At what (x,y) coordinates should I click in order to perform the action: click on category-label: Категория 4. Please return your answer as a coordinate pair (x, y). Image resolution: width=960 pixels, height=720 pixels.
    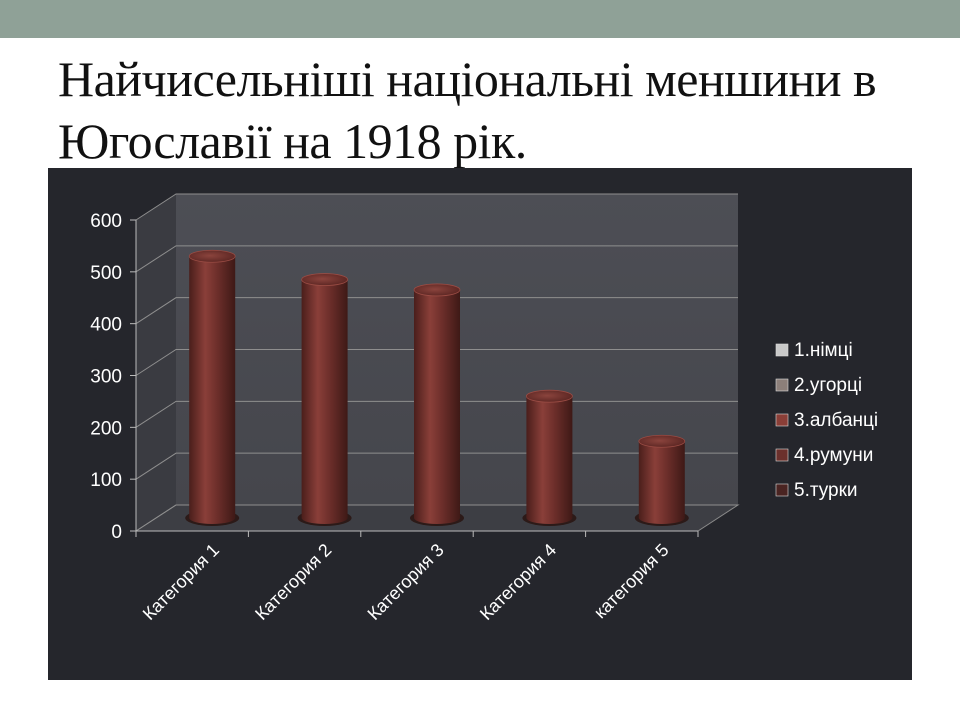
    Looking at the image, I should click on (518, 582).